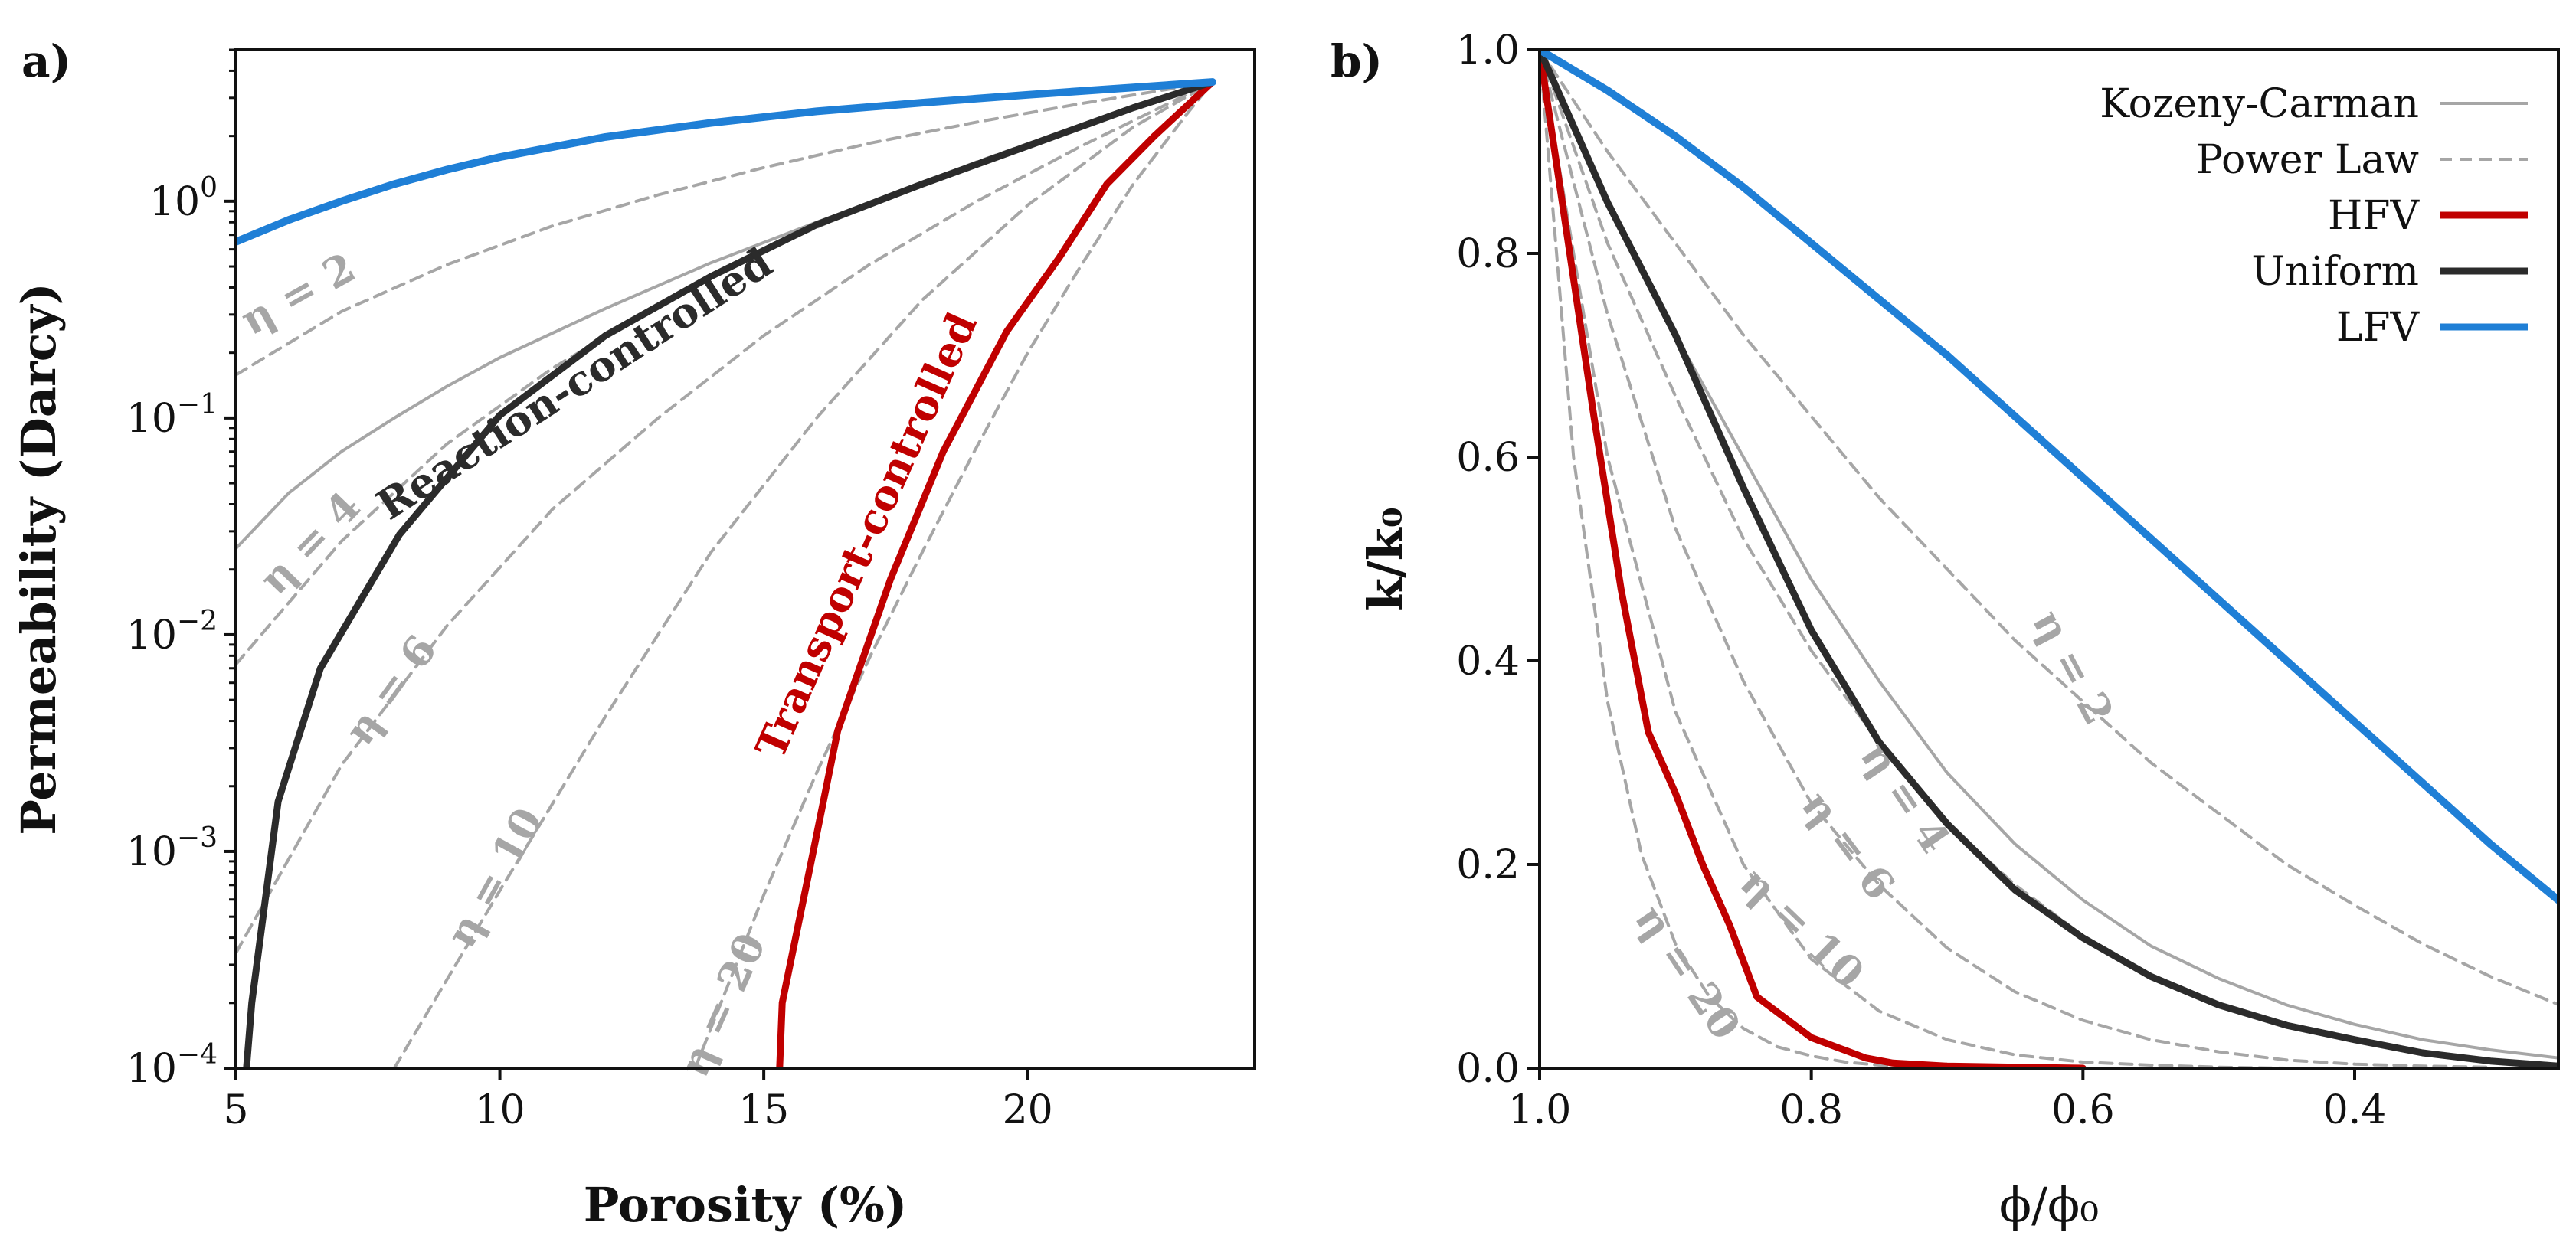 Image resolution: width=2576 pixels, height=1255 pixels. Describe the element at coordinates (2049, 1205) in the screenshot. I see `panel-b-x-axis-title: ϕ/ϕ₀` at that location.